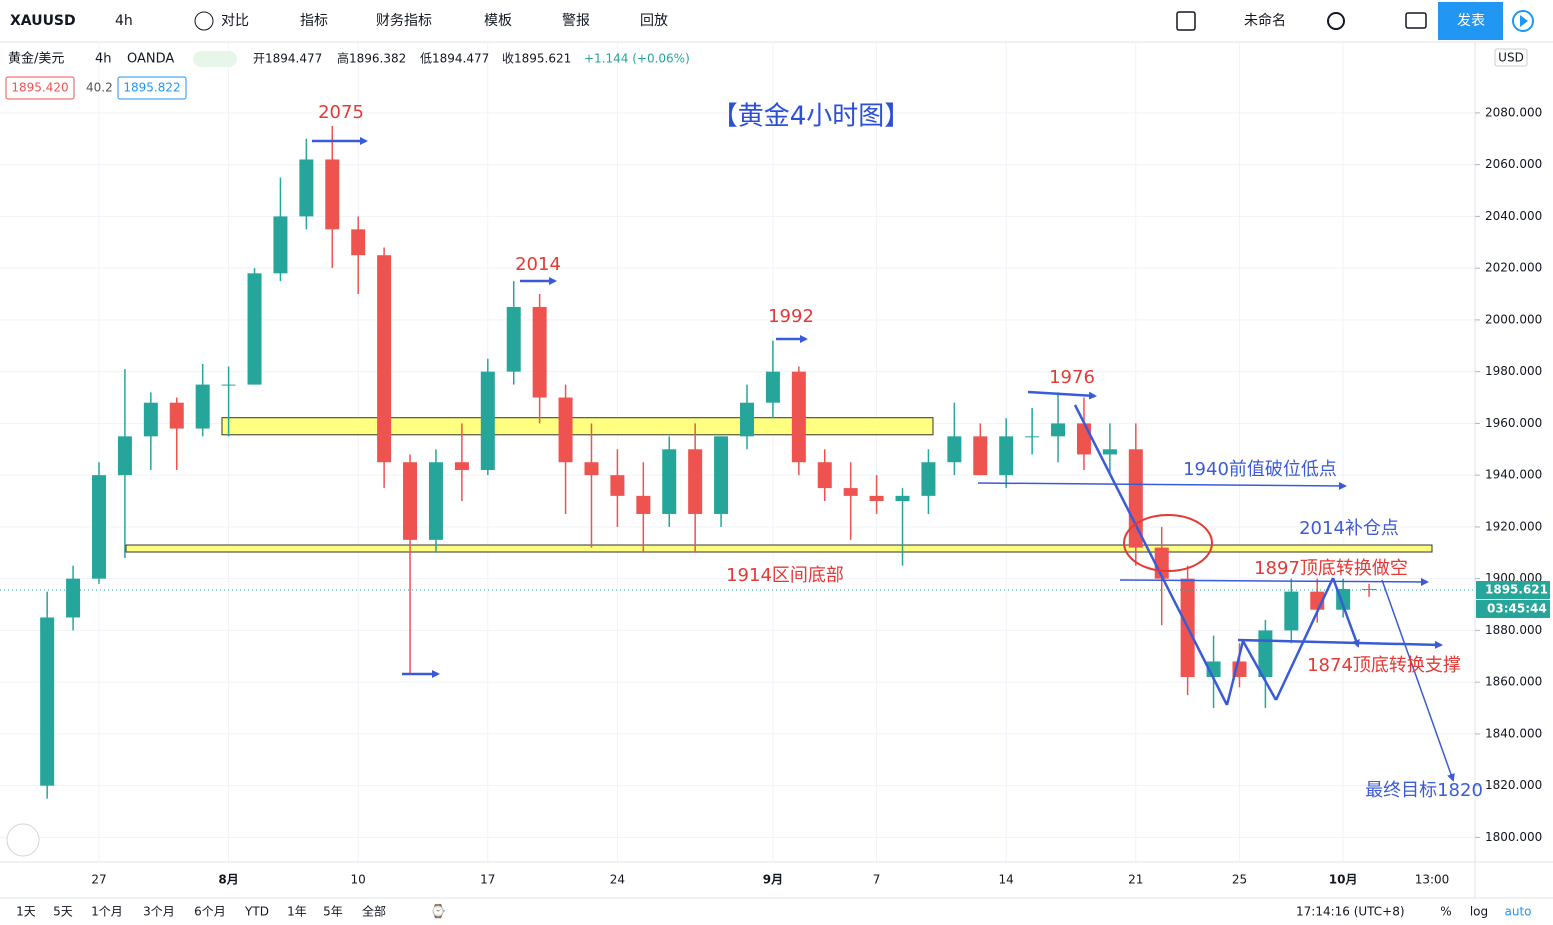 The image size is (1553, 925). Describe the element at coordinates (1516, 589) in the screenshot. I see `last-price-label: 1895.621` at that location.